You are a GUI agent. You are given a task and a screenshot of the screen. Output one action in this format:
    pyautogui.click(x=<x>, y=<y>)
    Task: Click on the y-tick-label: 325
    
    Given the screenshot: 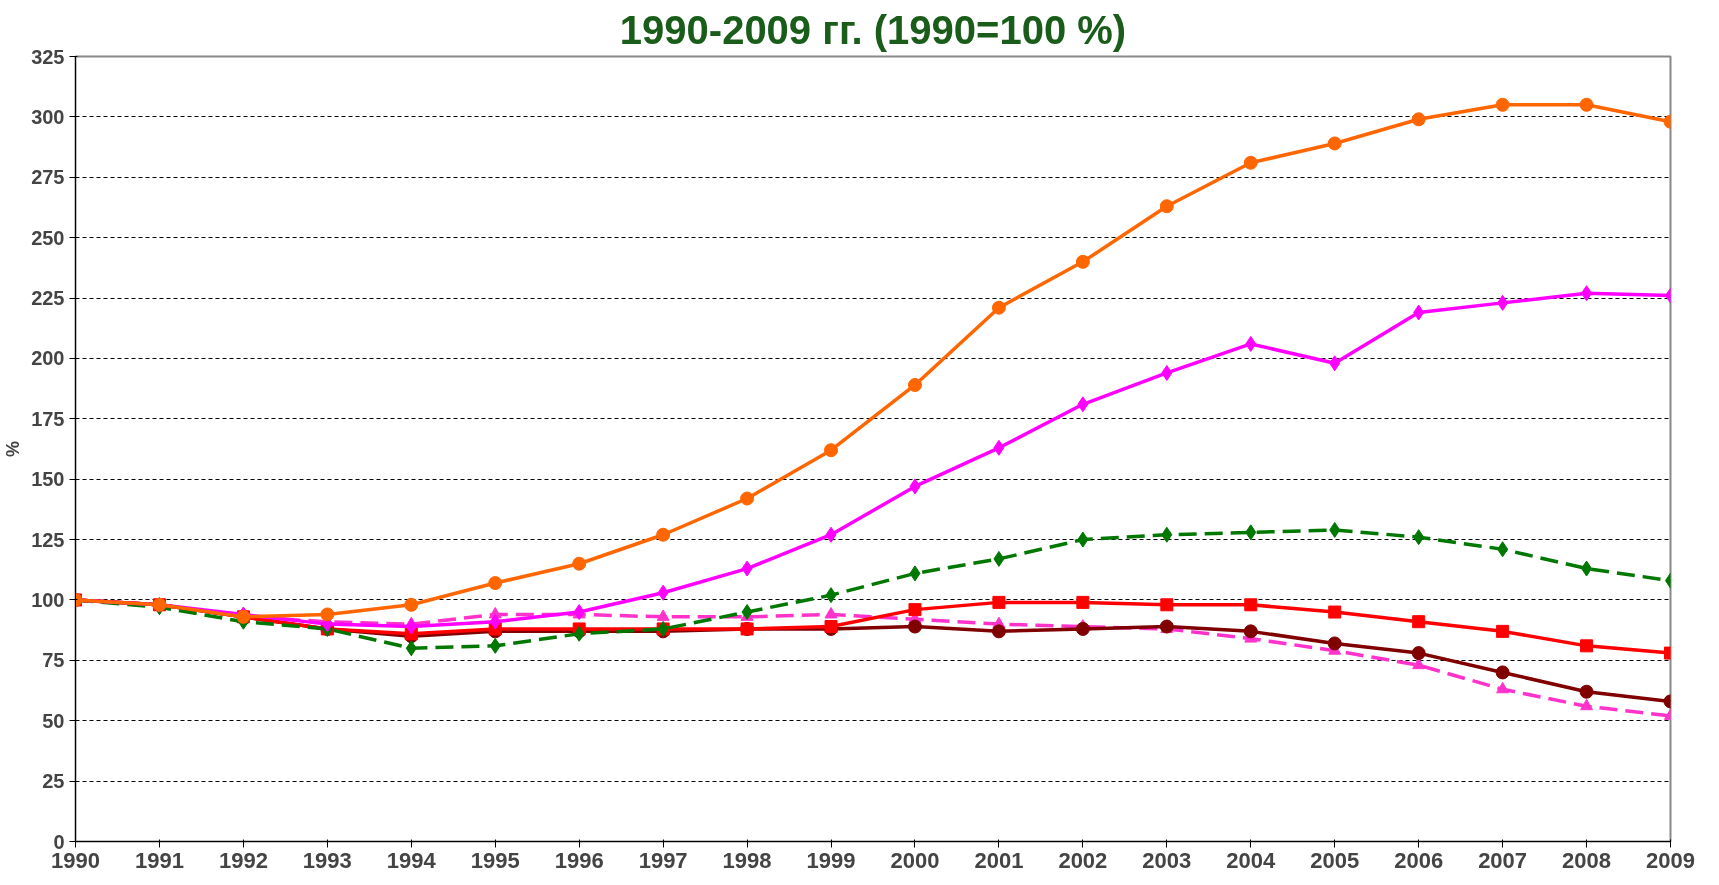 What is the action you would take?
    pyautogui.click(x=48, y=56)
    